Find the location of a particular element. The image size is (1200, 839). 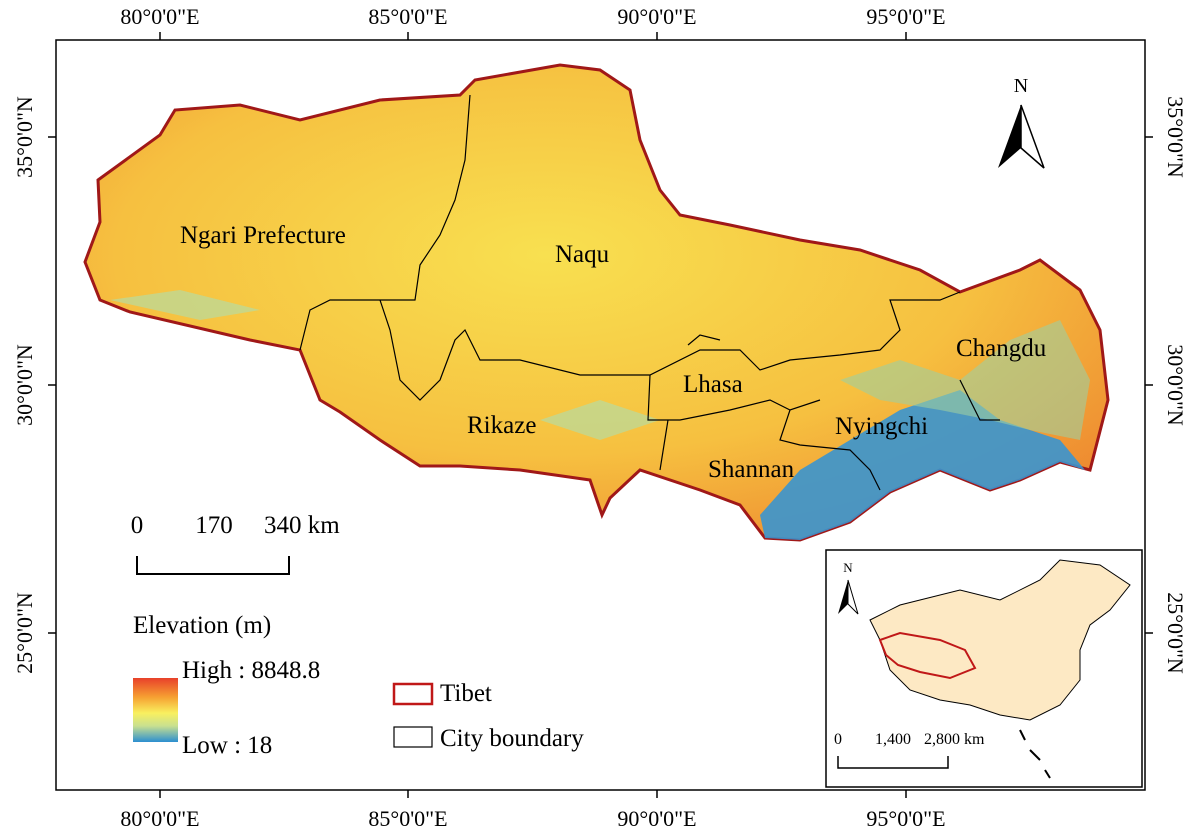

legend-low: Low : 18 is located at coordinates (227, 745).